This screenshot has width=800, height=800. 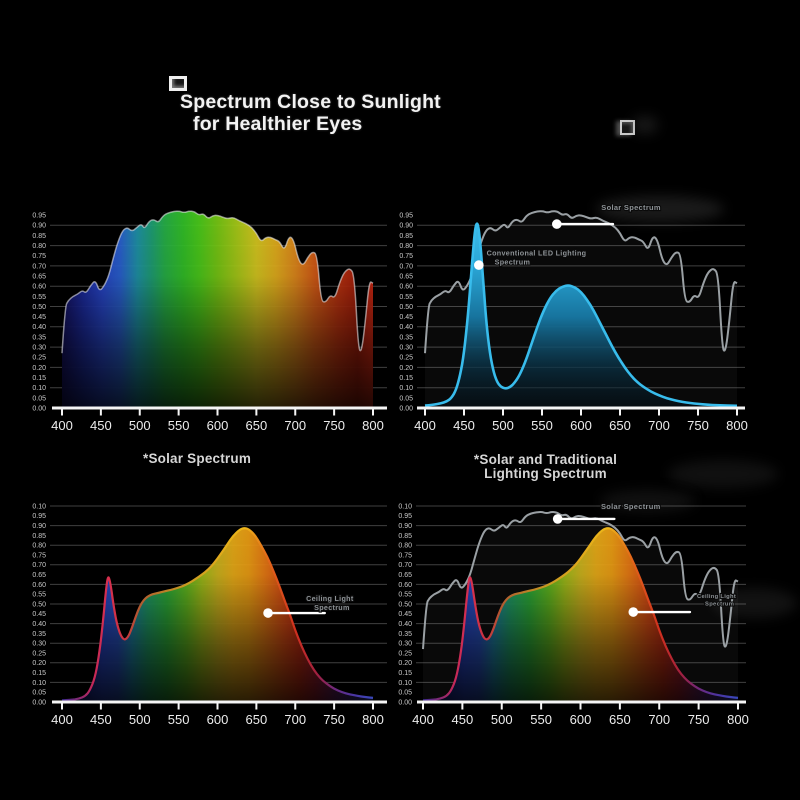 What do you see at coordinates (645, 125) in the screenshot?
I see `artifact-smudge` at bounding box center [645, 125].